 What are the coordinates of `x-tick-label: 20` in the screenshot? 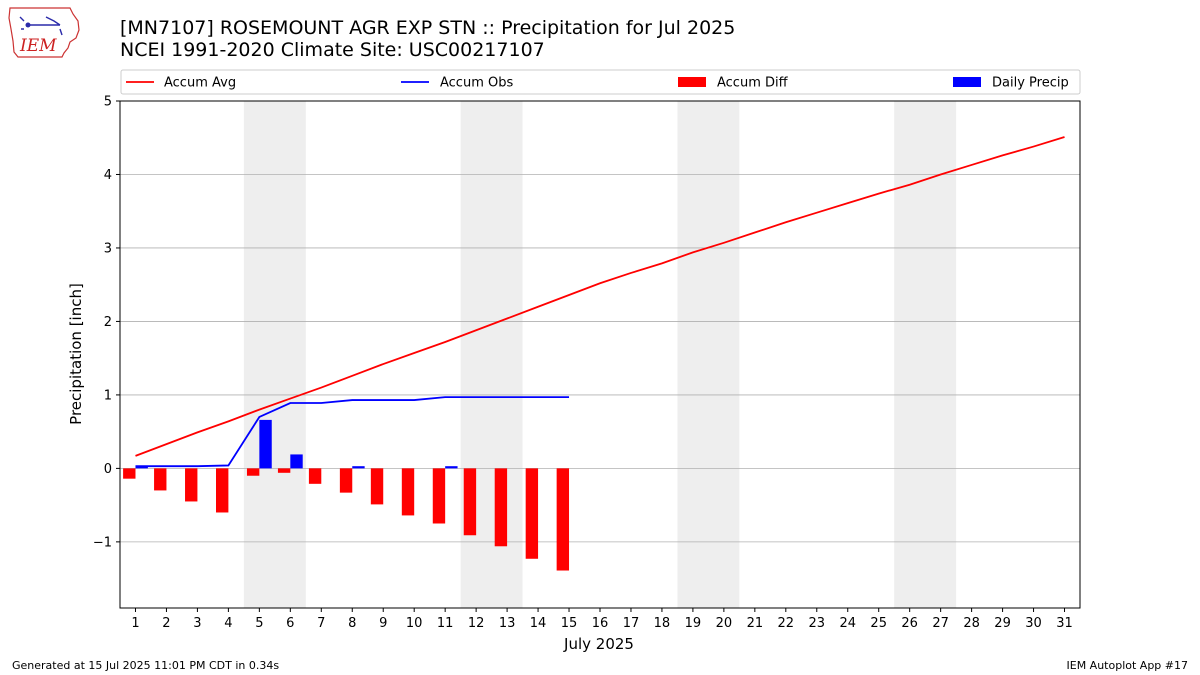 It's located at (724, 623).